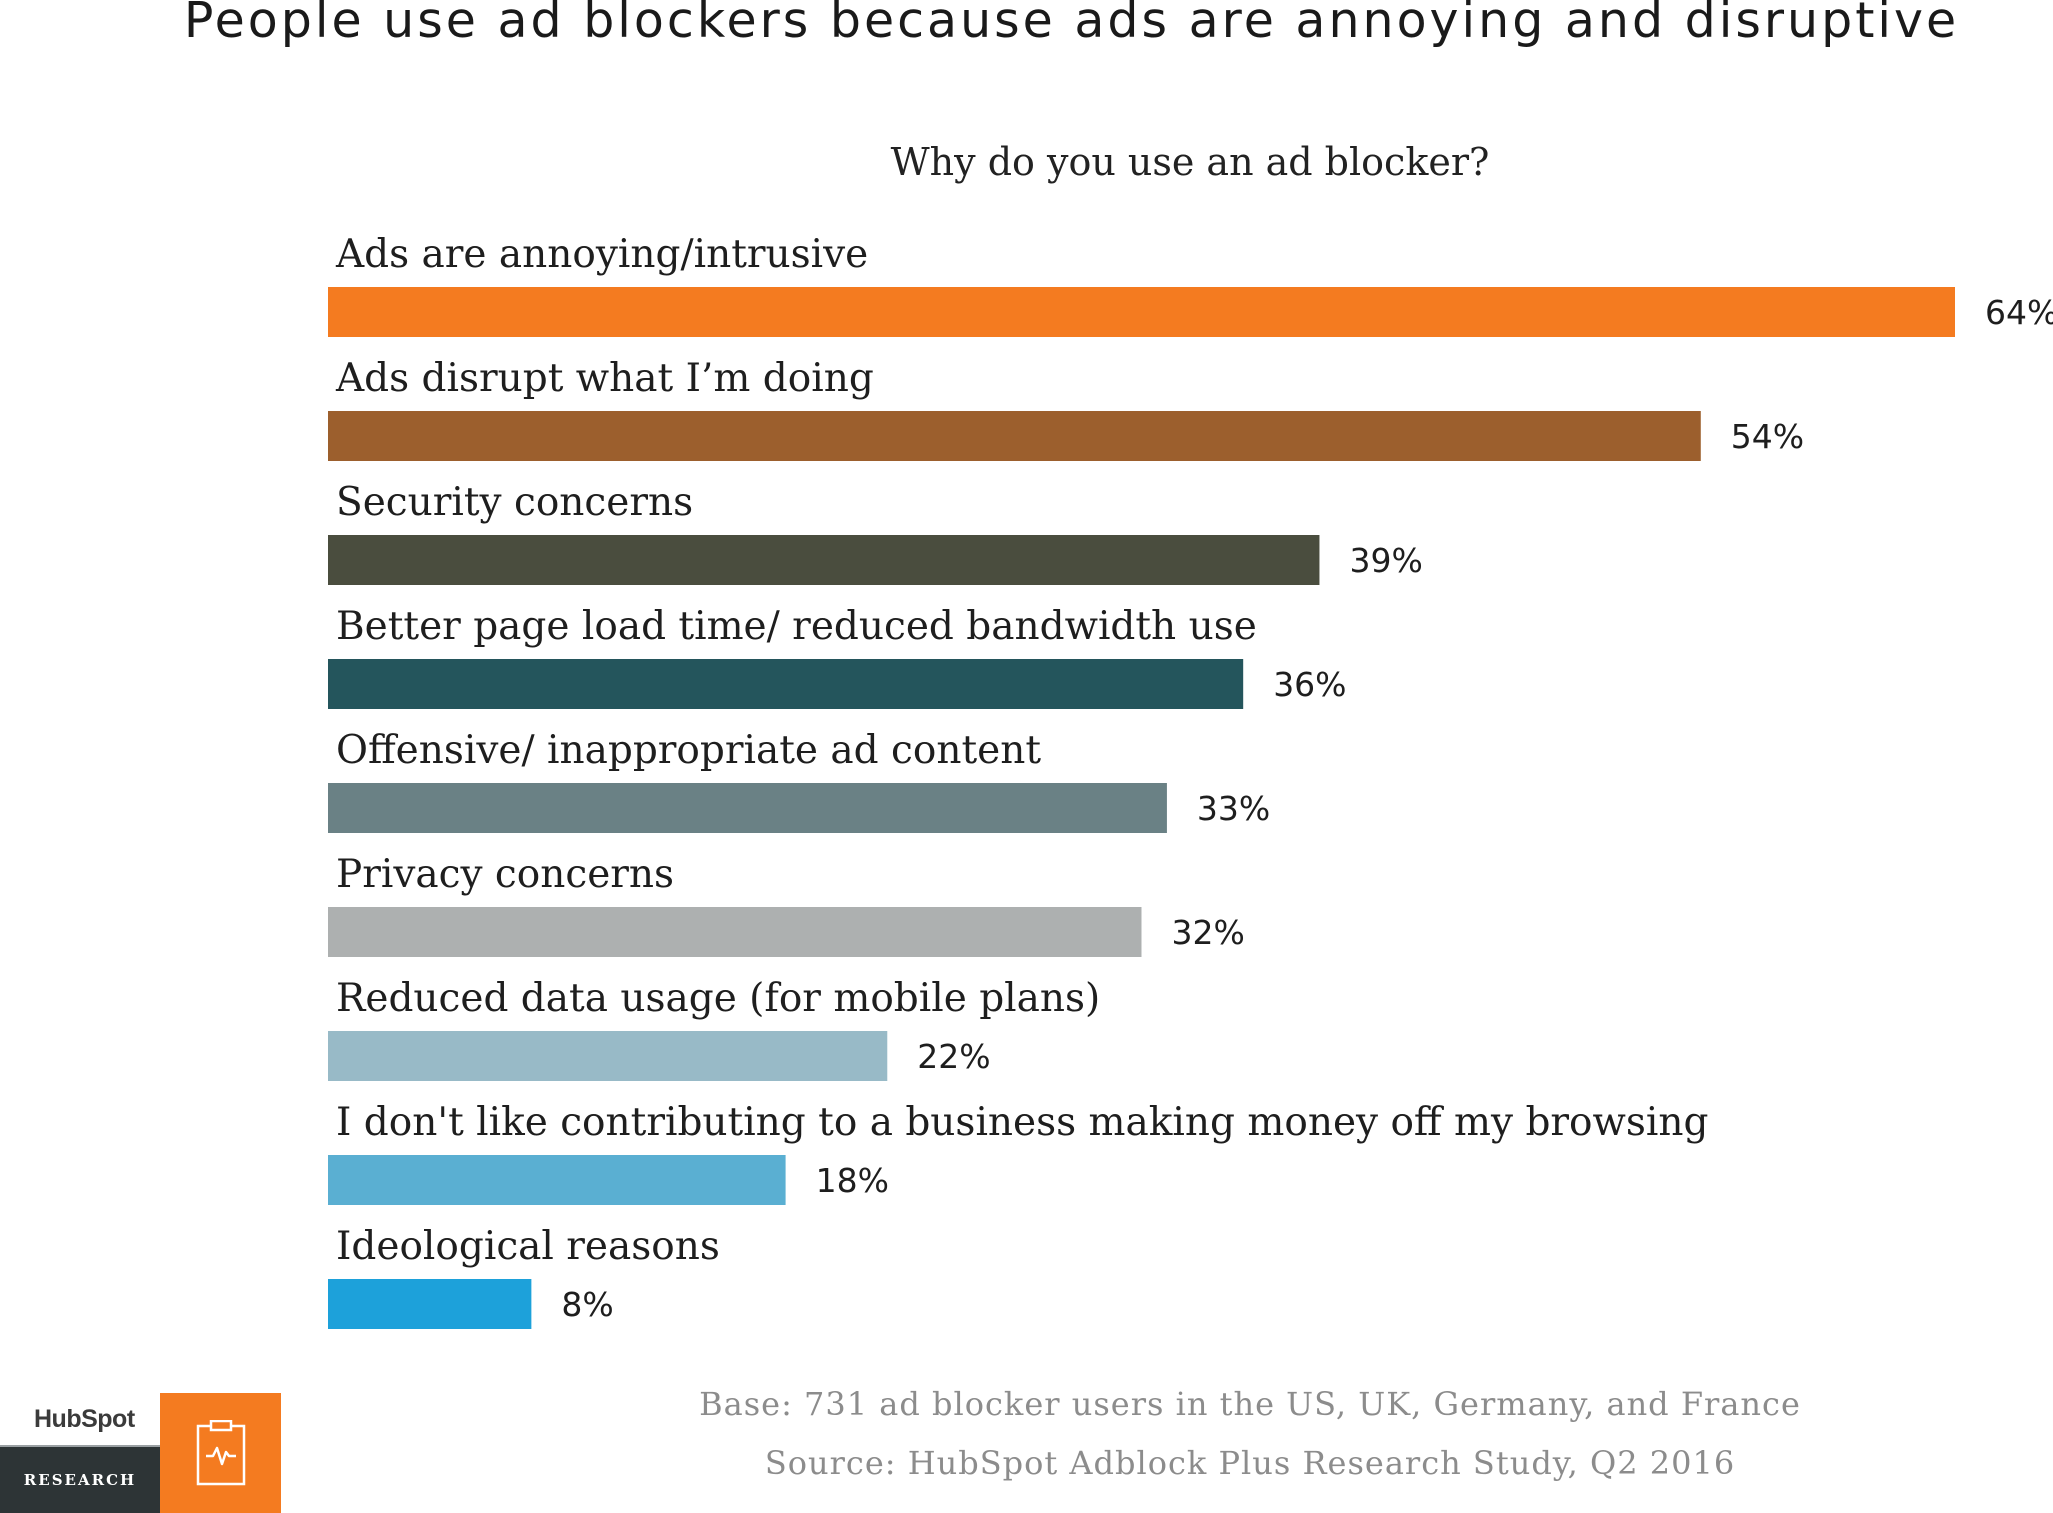 The width and height of the screenshot is (2053, 1513). What do you see at coordinates (587, 1304) in the screenshot?
I see `value-label: 8%` at bounding box center [587, 1304].